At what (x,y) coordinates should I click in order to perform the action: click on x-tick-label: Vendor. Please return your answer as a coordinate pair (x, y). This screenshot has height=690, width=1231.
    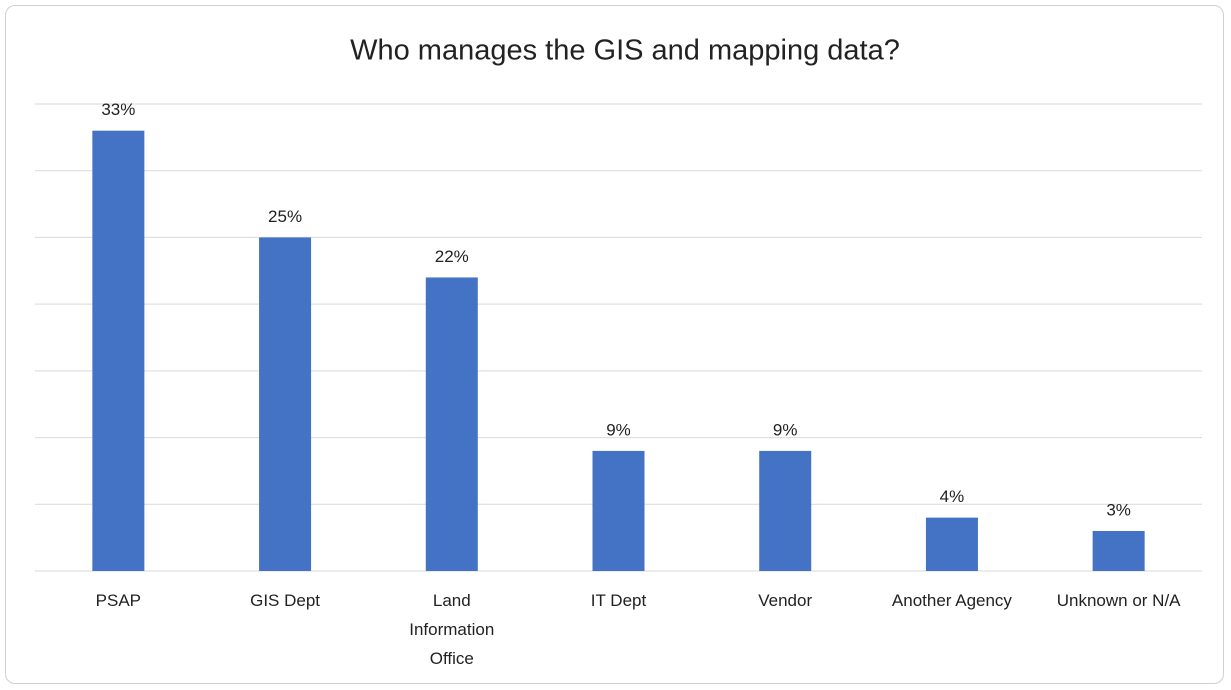
    Looking at the image, I should click on (785, 600).